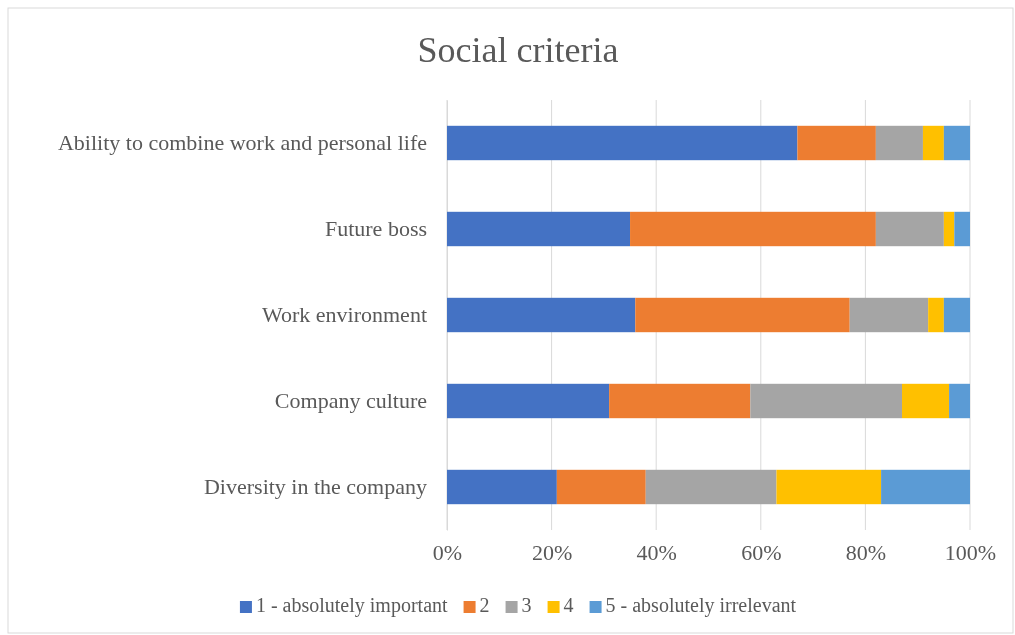 This screenshot has width=1015, height=635. Describe the element at coordinates (761, 552) in the screenshot. I see `x-tick-label: 60%` at that location.